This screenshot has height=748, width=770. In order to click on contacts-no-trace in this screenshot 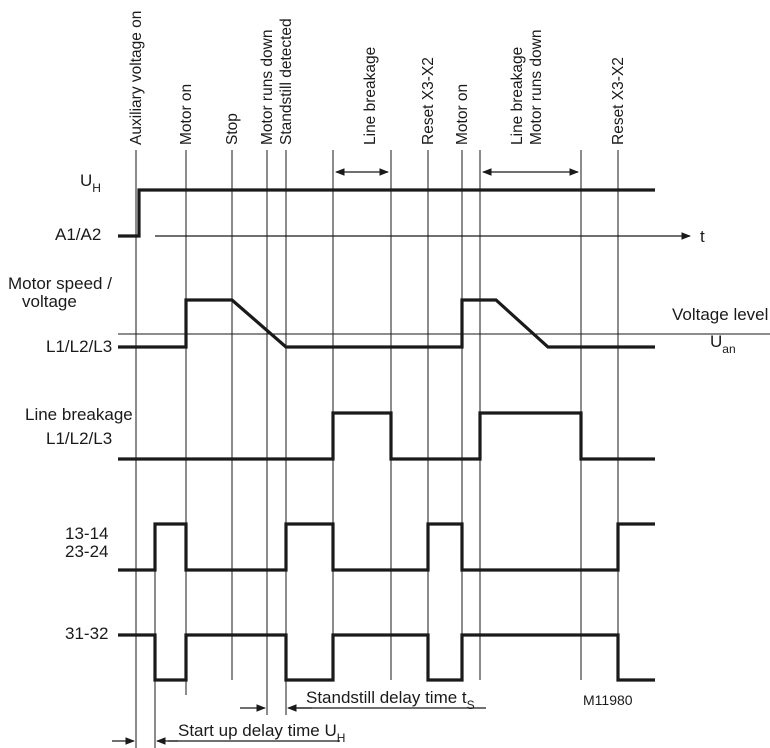, I will do `click(386, 547)`.